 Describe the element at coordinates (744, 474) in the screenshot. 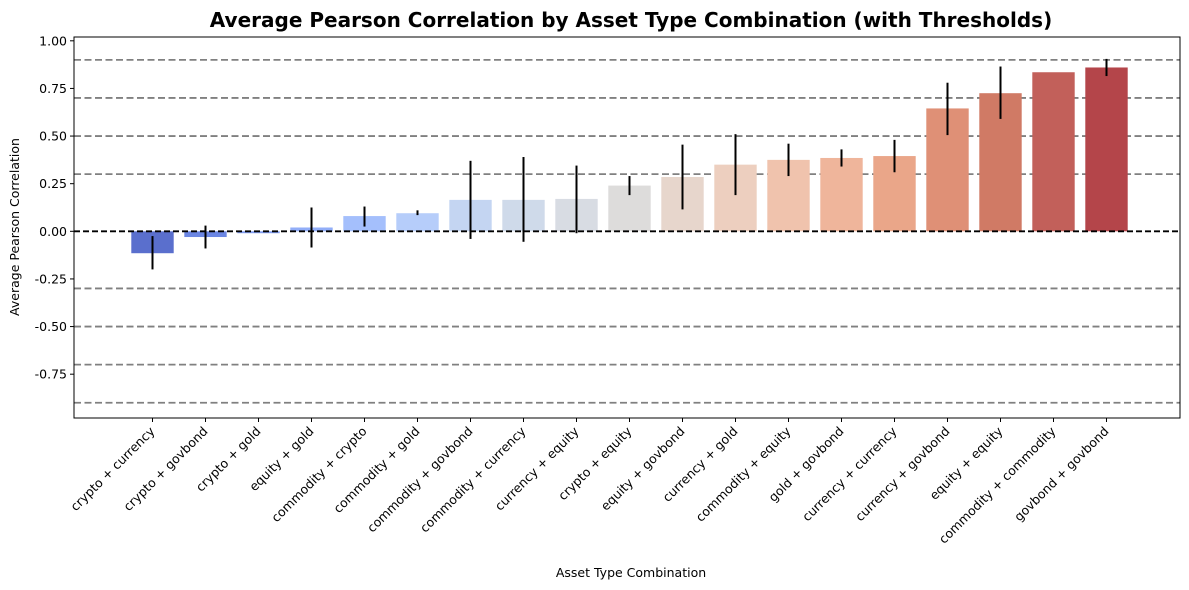

I see `x-tick-label: commodity + equity` at that location.